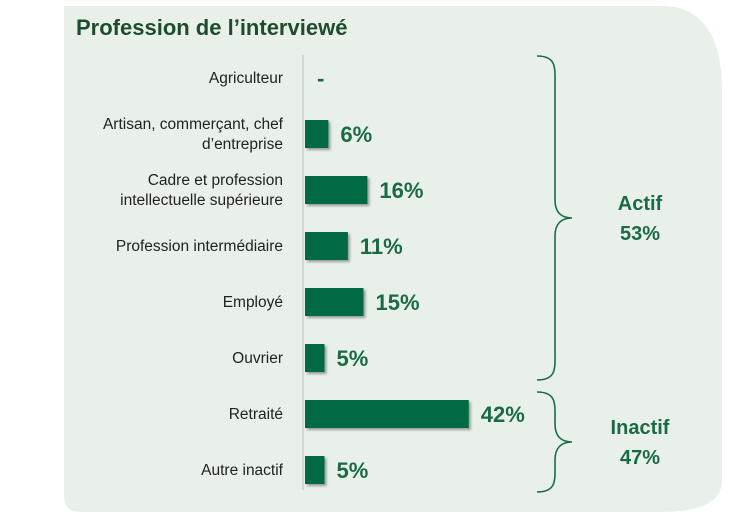 The image size is (753, 518). Describe the element at coordinates (320, 78) in the screenshot. I see `value-label-0: -` at that location.